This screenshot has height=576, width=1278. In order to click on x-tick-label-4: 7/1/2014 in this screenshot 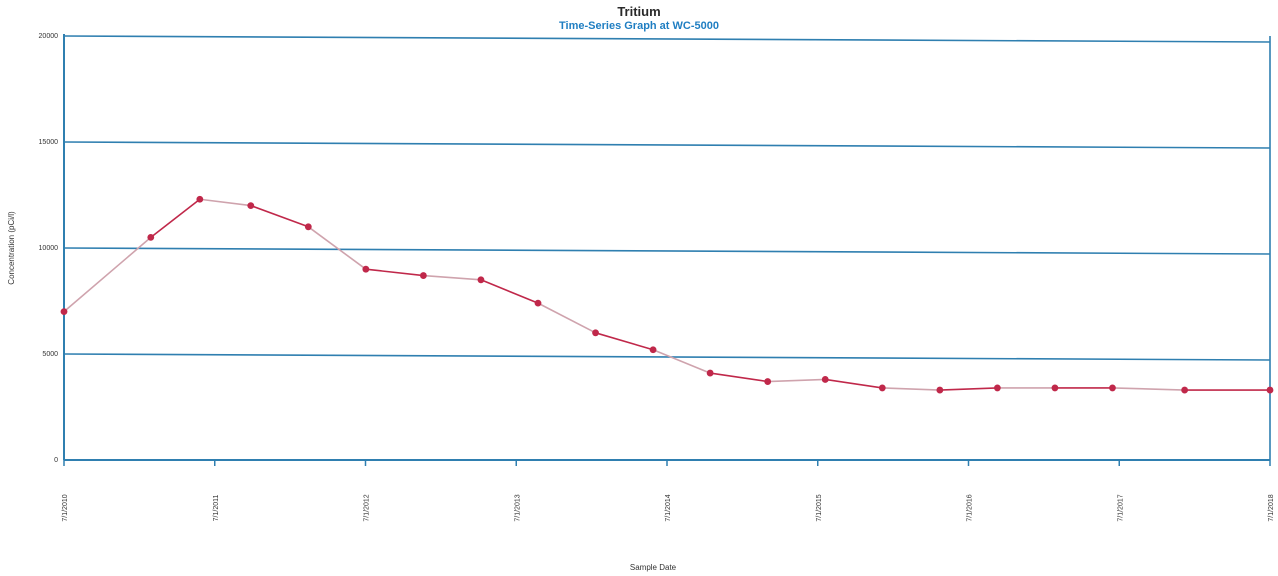, I will do `click(668, 507)`.